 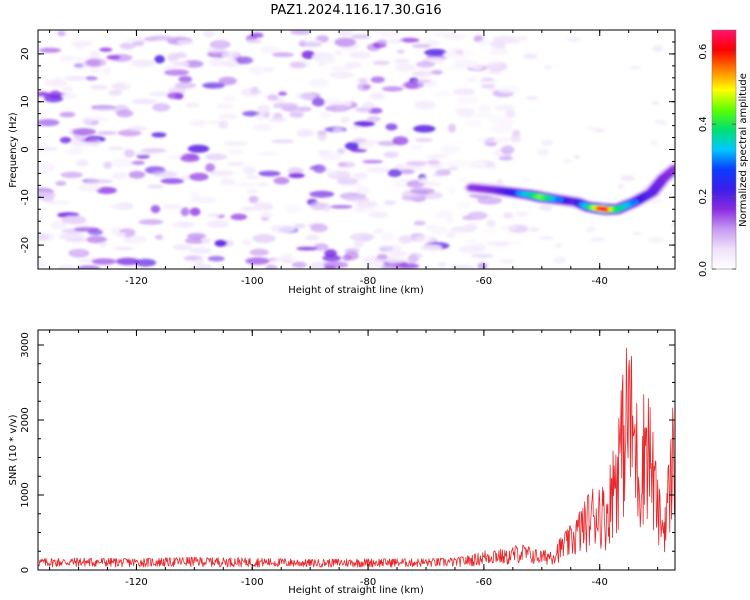 What do you see at coordinates (484, 281) in the screenshot?
I see `x-tick-label: -60` at bounding box center [484, 281].